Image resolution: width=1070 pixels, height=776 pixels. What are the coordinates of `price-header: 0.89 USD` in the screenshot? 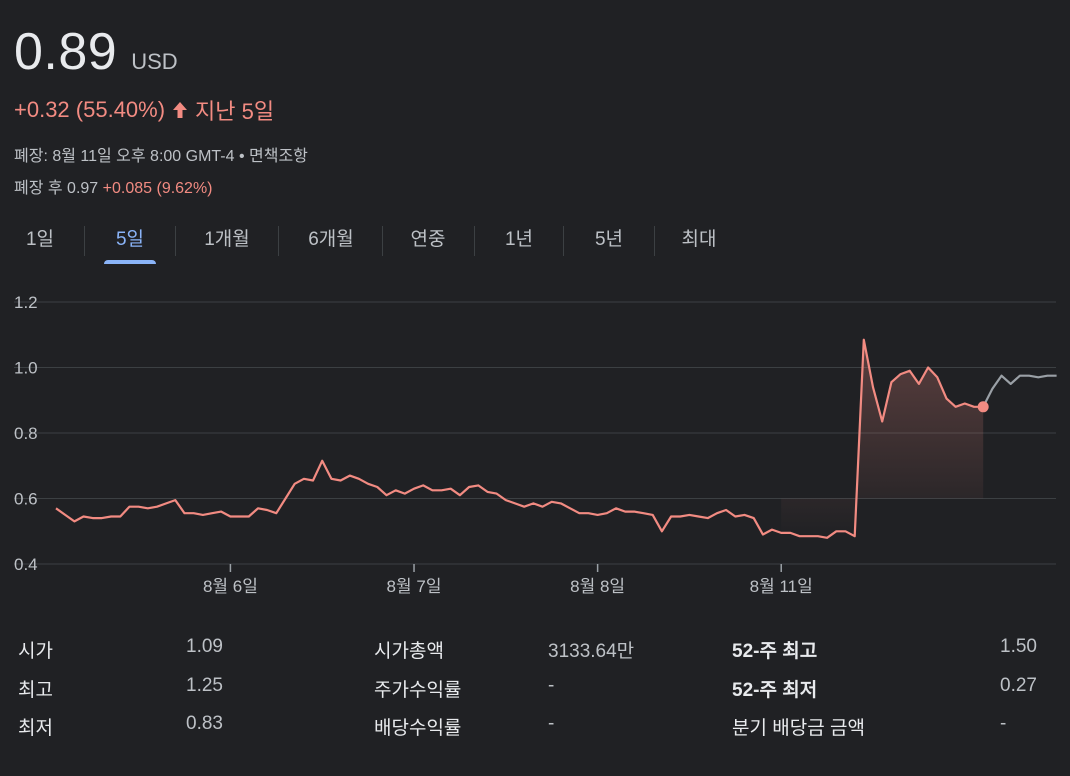 It's located at (96, 52).